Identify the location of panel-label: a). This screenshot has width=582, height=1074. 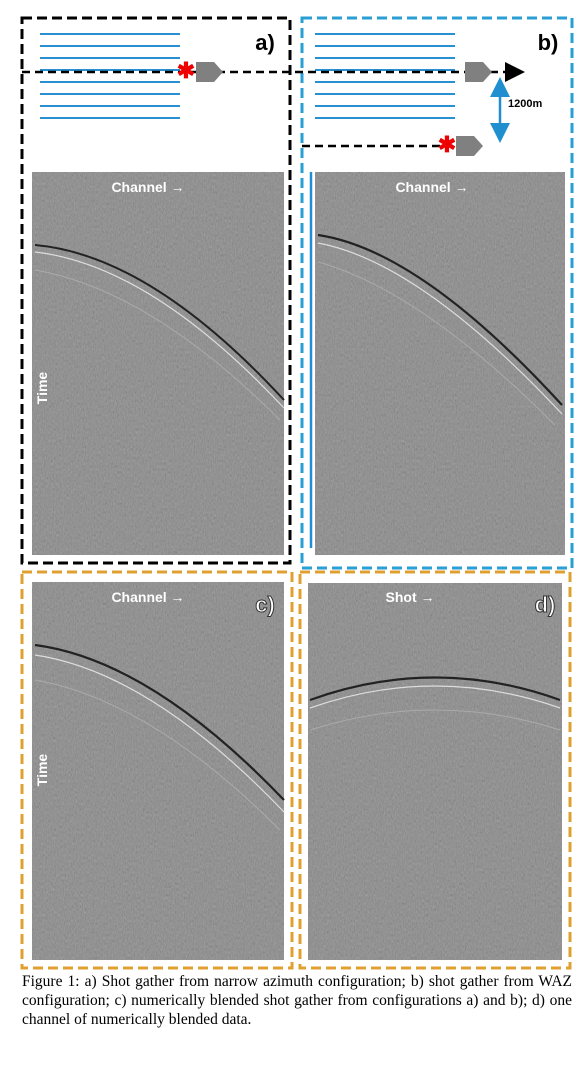
(265, 42).